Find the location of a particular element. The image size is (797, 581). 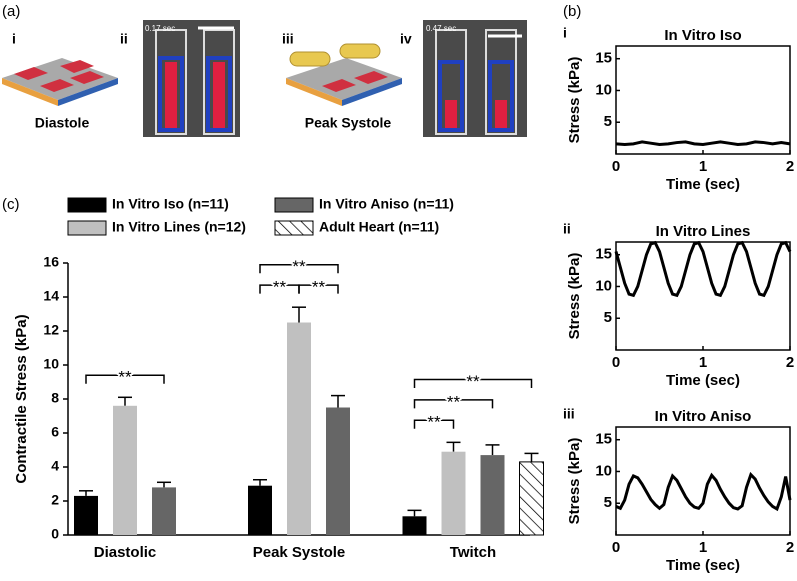

y-tick-label: 14 is located at coordinates (51, 296).